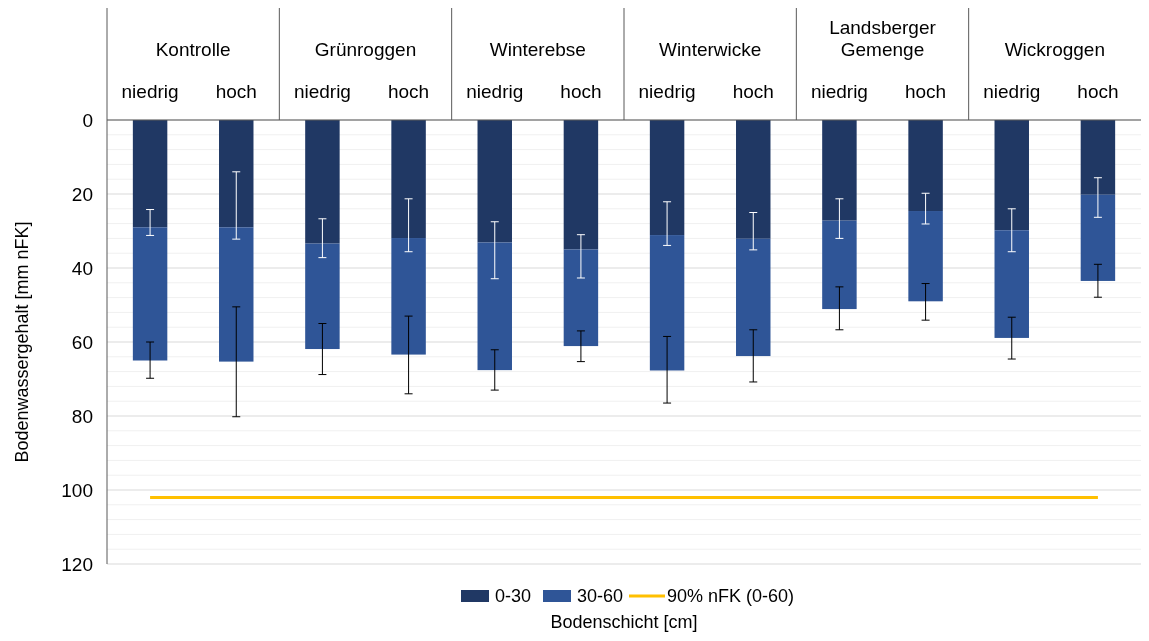 This screenshot has height=641, width=1149. What do you see at coordinates (883, 38) in the screenshot?
I see `text: Landsberger Gemenge` at bounding box center [883, 38].